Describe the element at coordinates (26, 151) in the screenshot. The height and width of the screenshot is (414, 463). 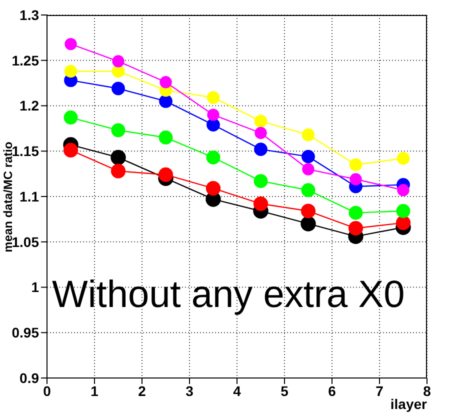
I see `y-tick-label: 1.15` at that location.